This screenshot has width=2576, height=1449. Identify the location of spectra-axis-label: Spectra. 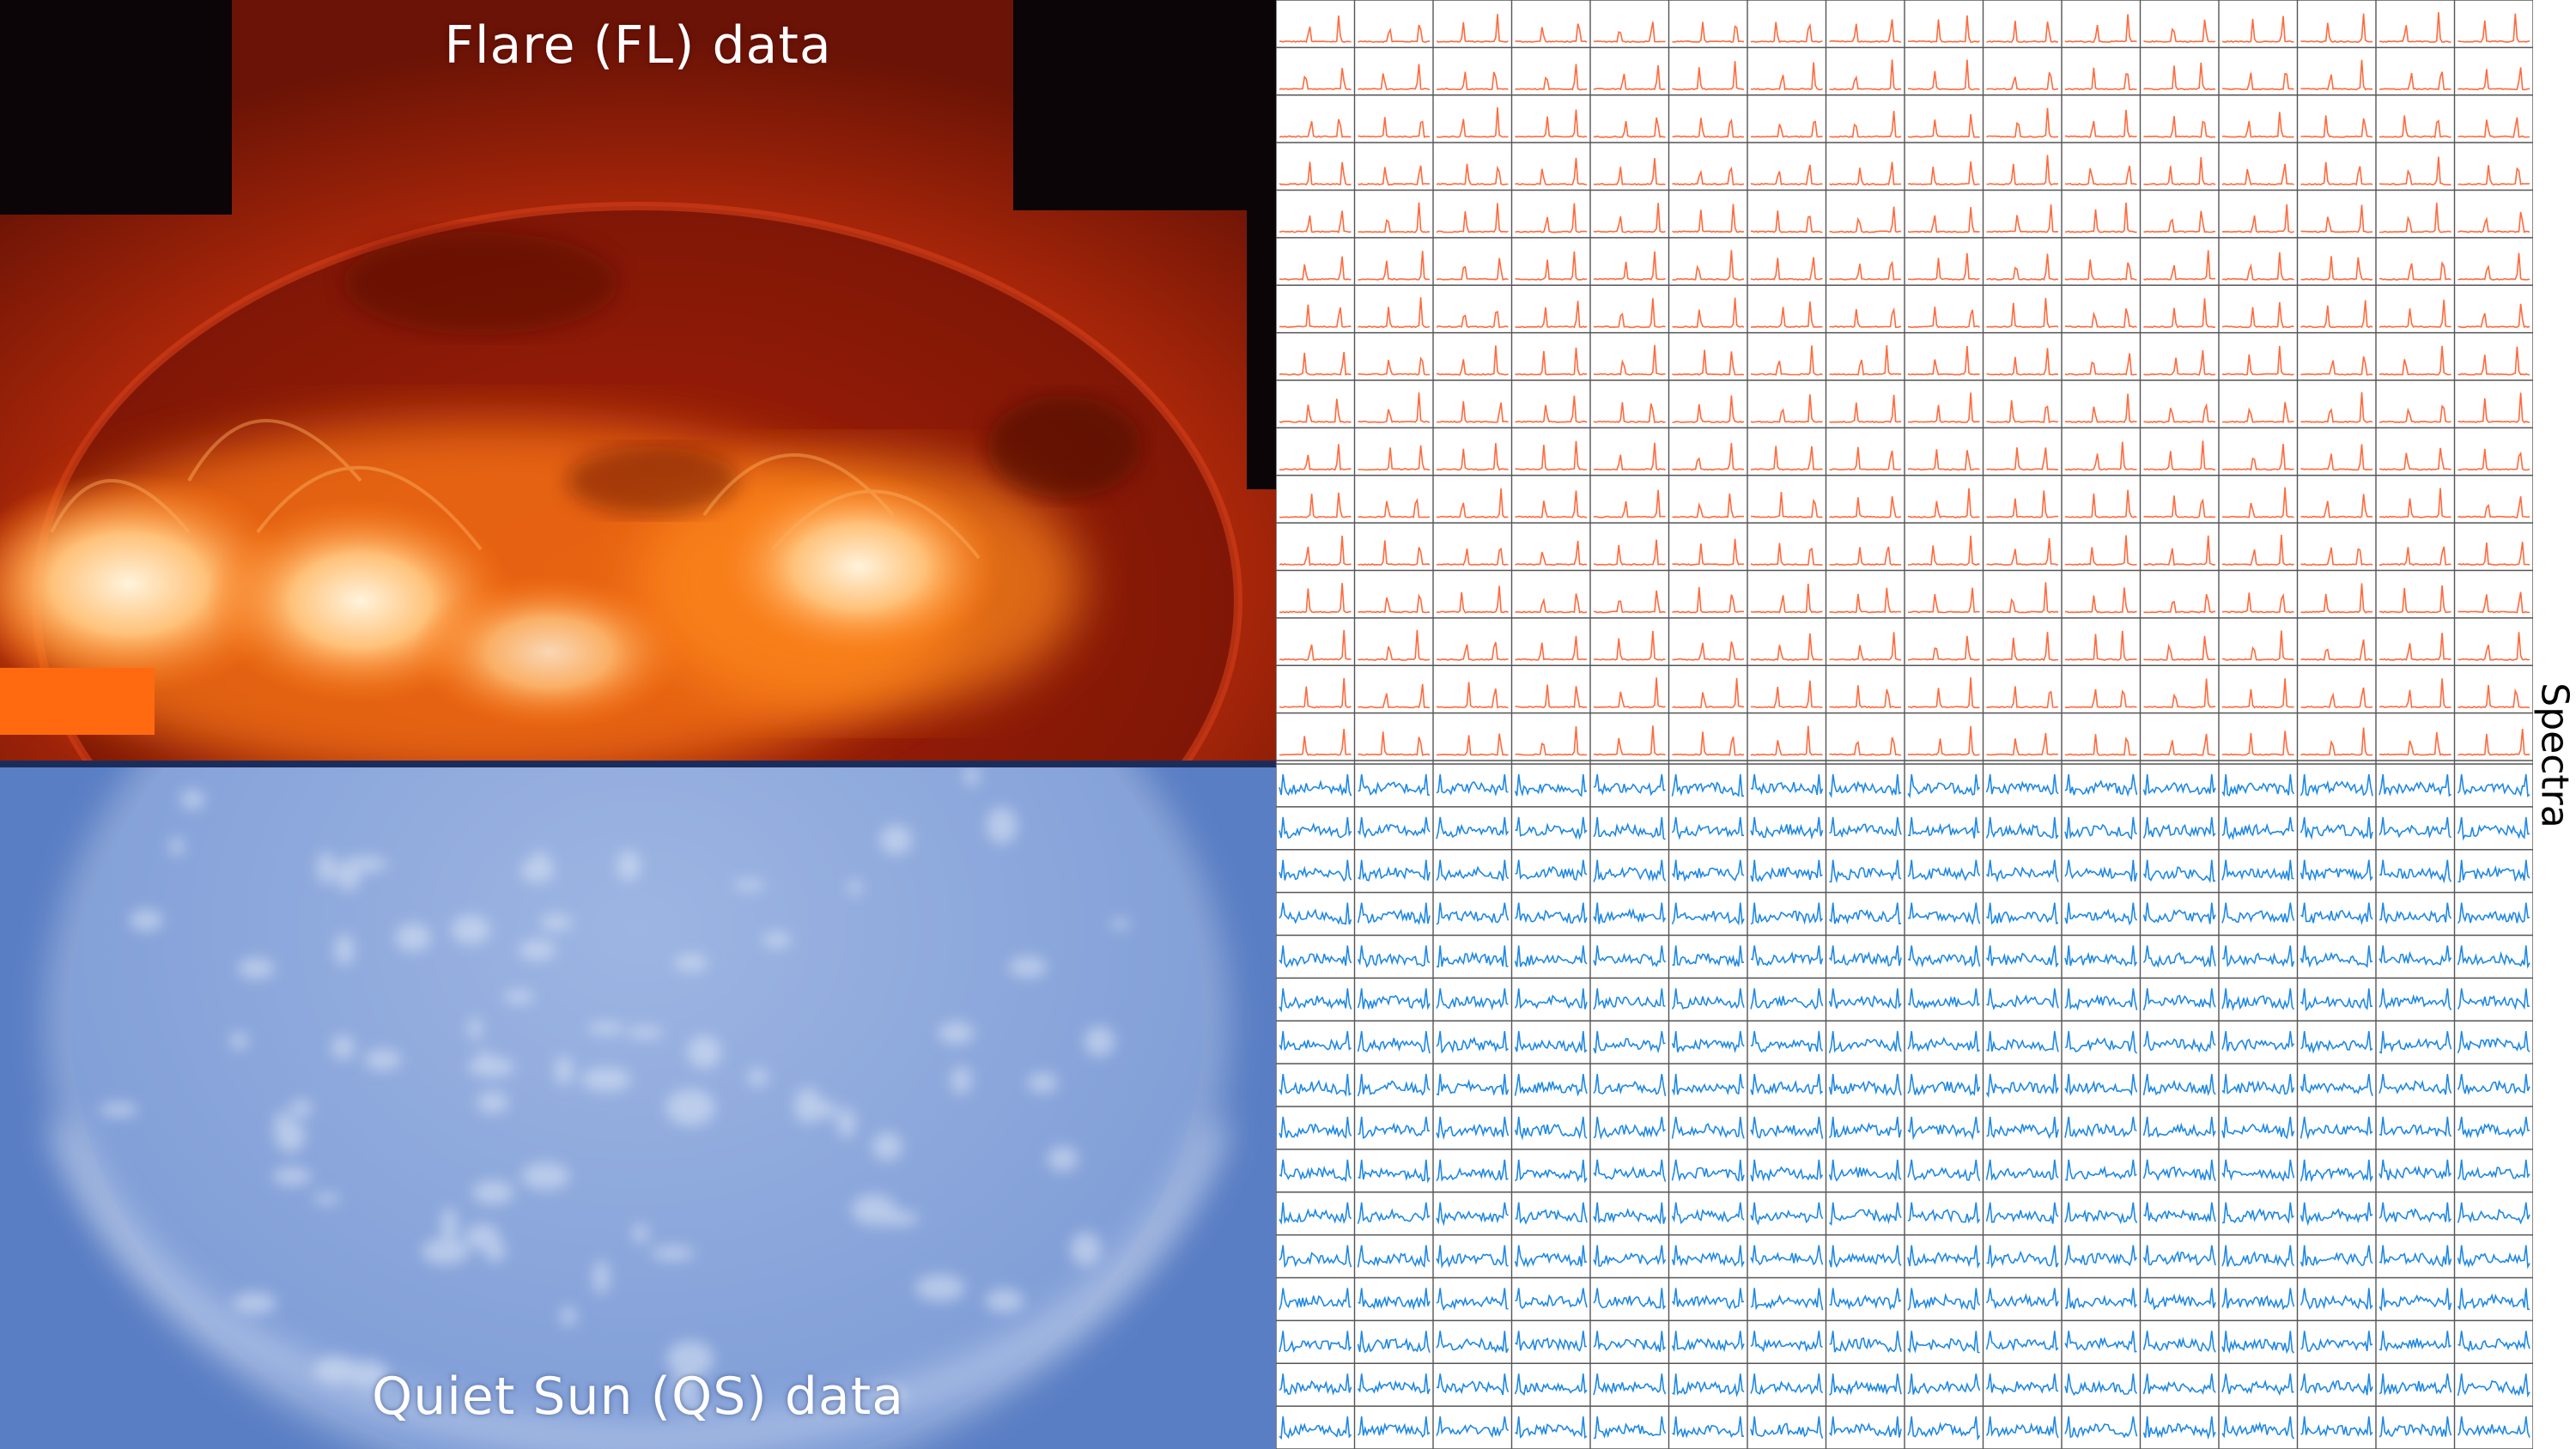
(2554, 755).